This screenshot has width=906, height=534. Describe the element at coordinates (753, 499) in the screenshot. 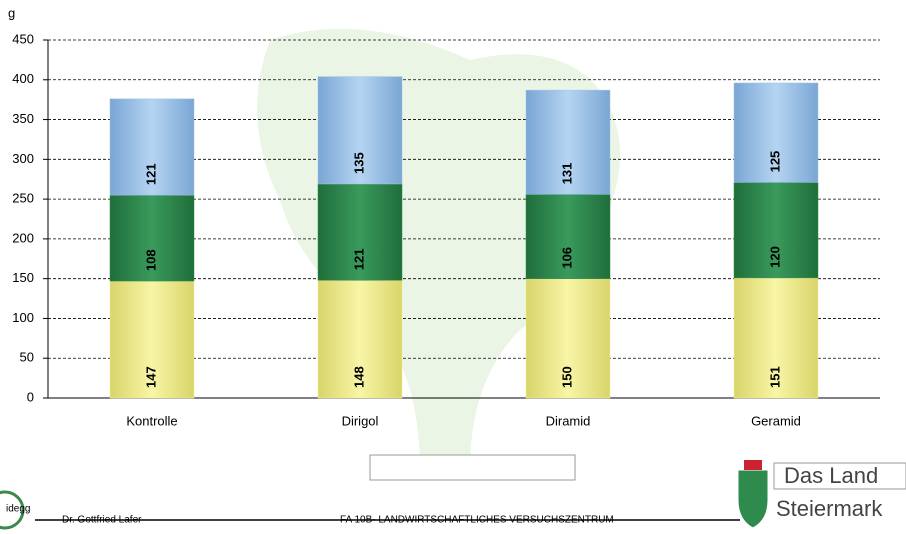

I see `coat-of-arms` at that location.